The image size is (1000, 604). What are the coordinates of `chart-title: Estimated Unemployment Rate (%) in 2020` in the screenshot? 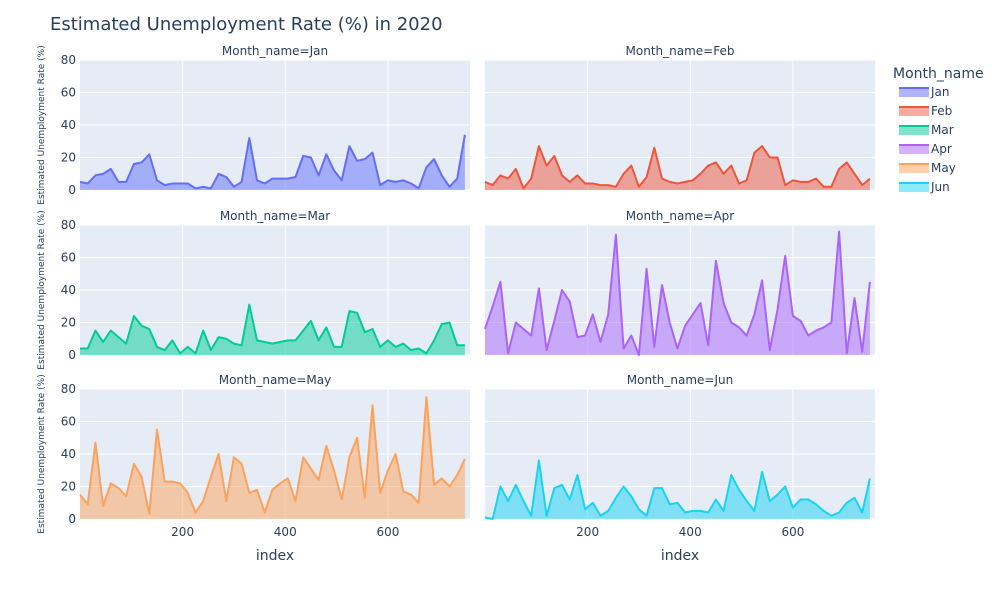 It's located at (246, 24).